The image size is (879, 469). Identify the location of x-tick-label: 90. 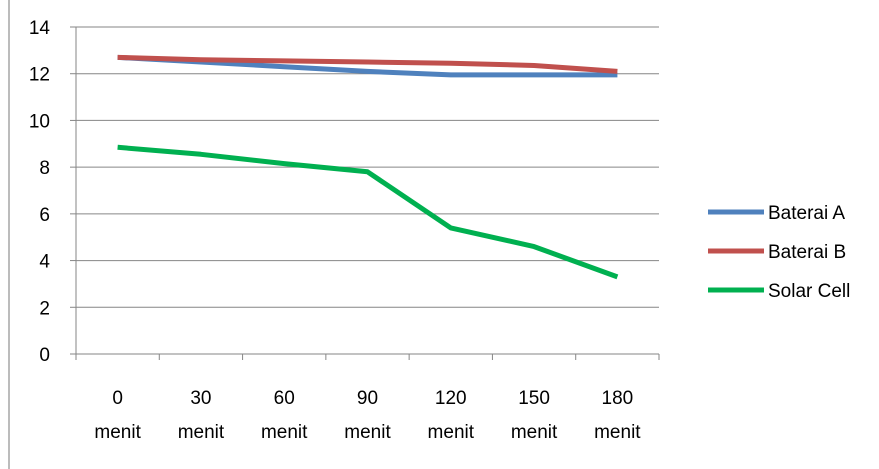
(367, 398).